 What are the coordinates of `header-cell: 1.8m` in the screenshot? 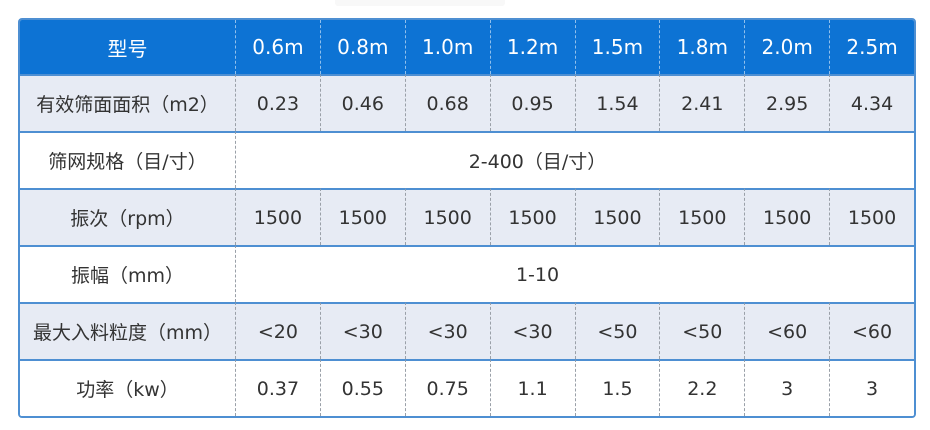 It's located at (702, 47).